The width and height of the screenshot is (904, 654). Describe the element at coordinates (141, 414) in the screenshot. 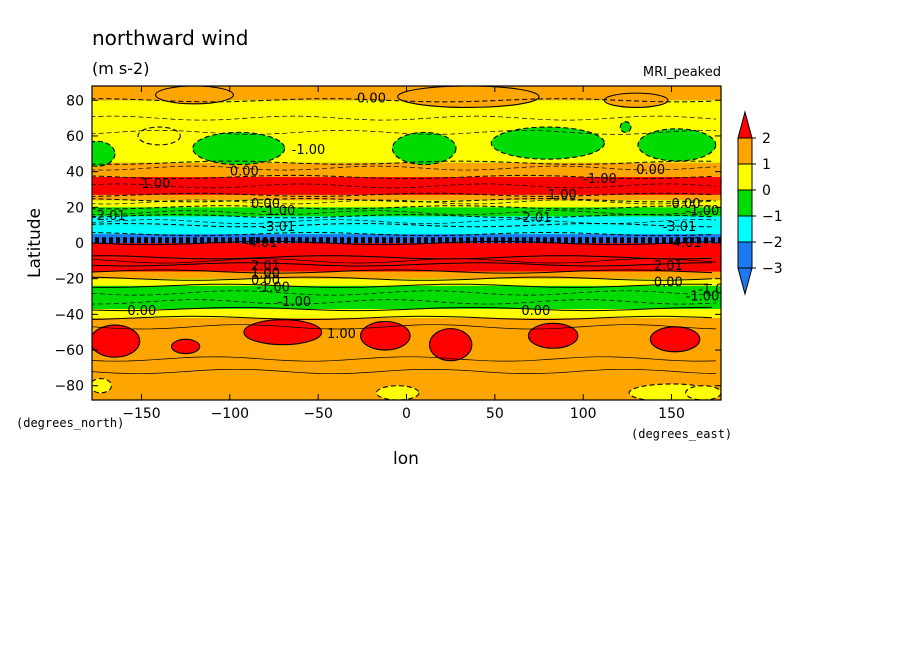

I see `x-tick-label: −150` at that location.